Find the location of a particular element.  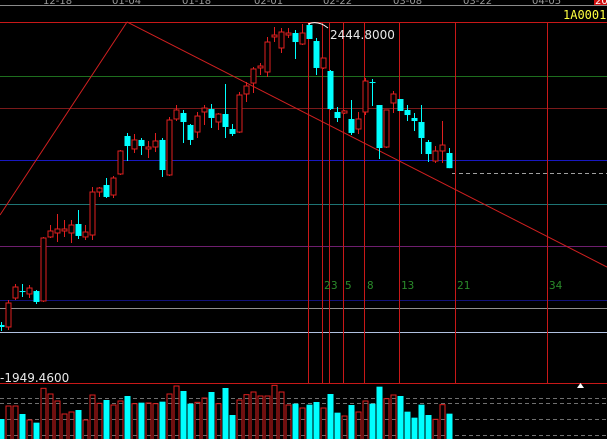

date-tick: 03-22 is located at coordinates (477, 3).